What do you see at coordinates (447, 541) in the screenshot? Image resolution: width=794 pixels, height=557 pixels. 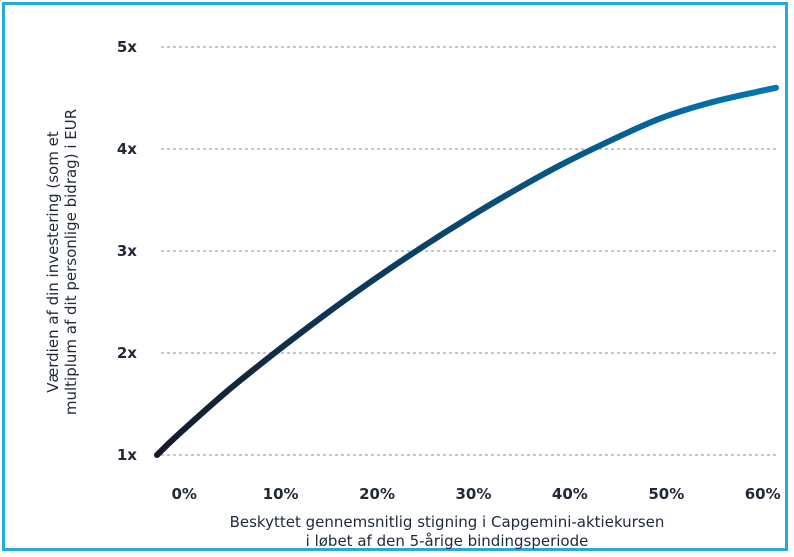 I see `x-axis-label-line-2: i løbet af den 5-årige bindingsperiode` at bounding box center [447, 541].